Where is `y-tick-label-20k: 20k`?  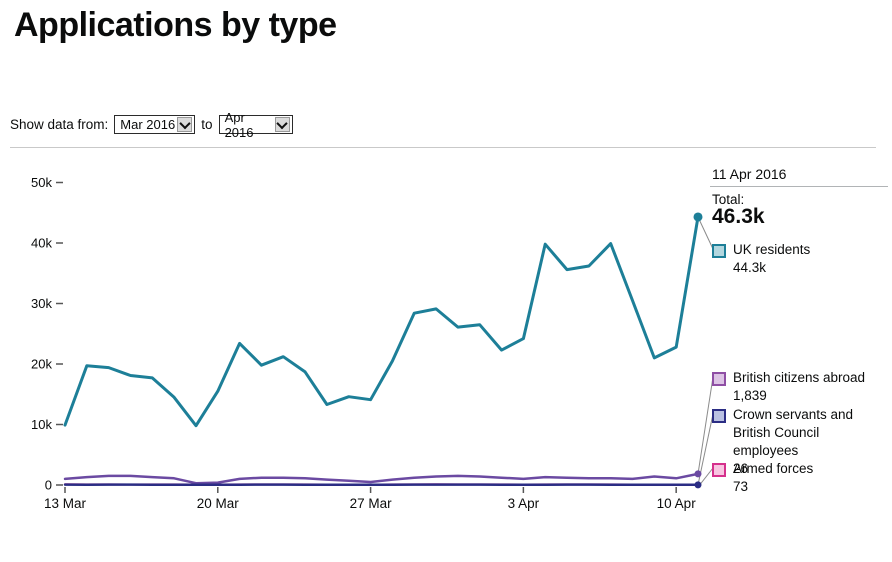
y-tick-label-20k: 20k is located at coordinates (41, 364).